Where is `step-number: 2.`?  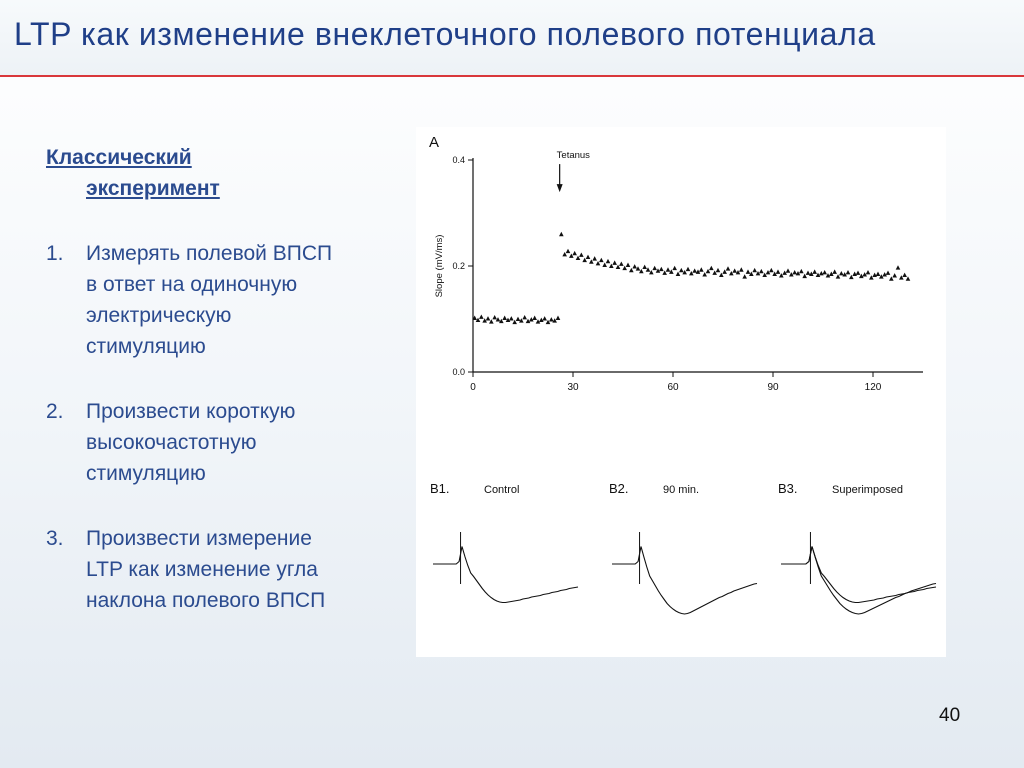 step-number: 2. is located at coordinates (55, 411).